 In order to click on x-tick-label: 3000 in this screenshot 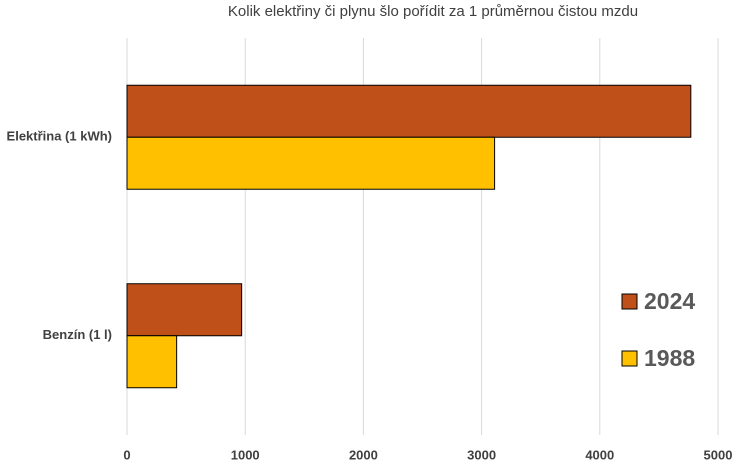, I will do `click(481, 454)`.